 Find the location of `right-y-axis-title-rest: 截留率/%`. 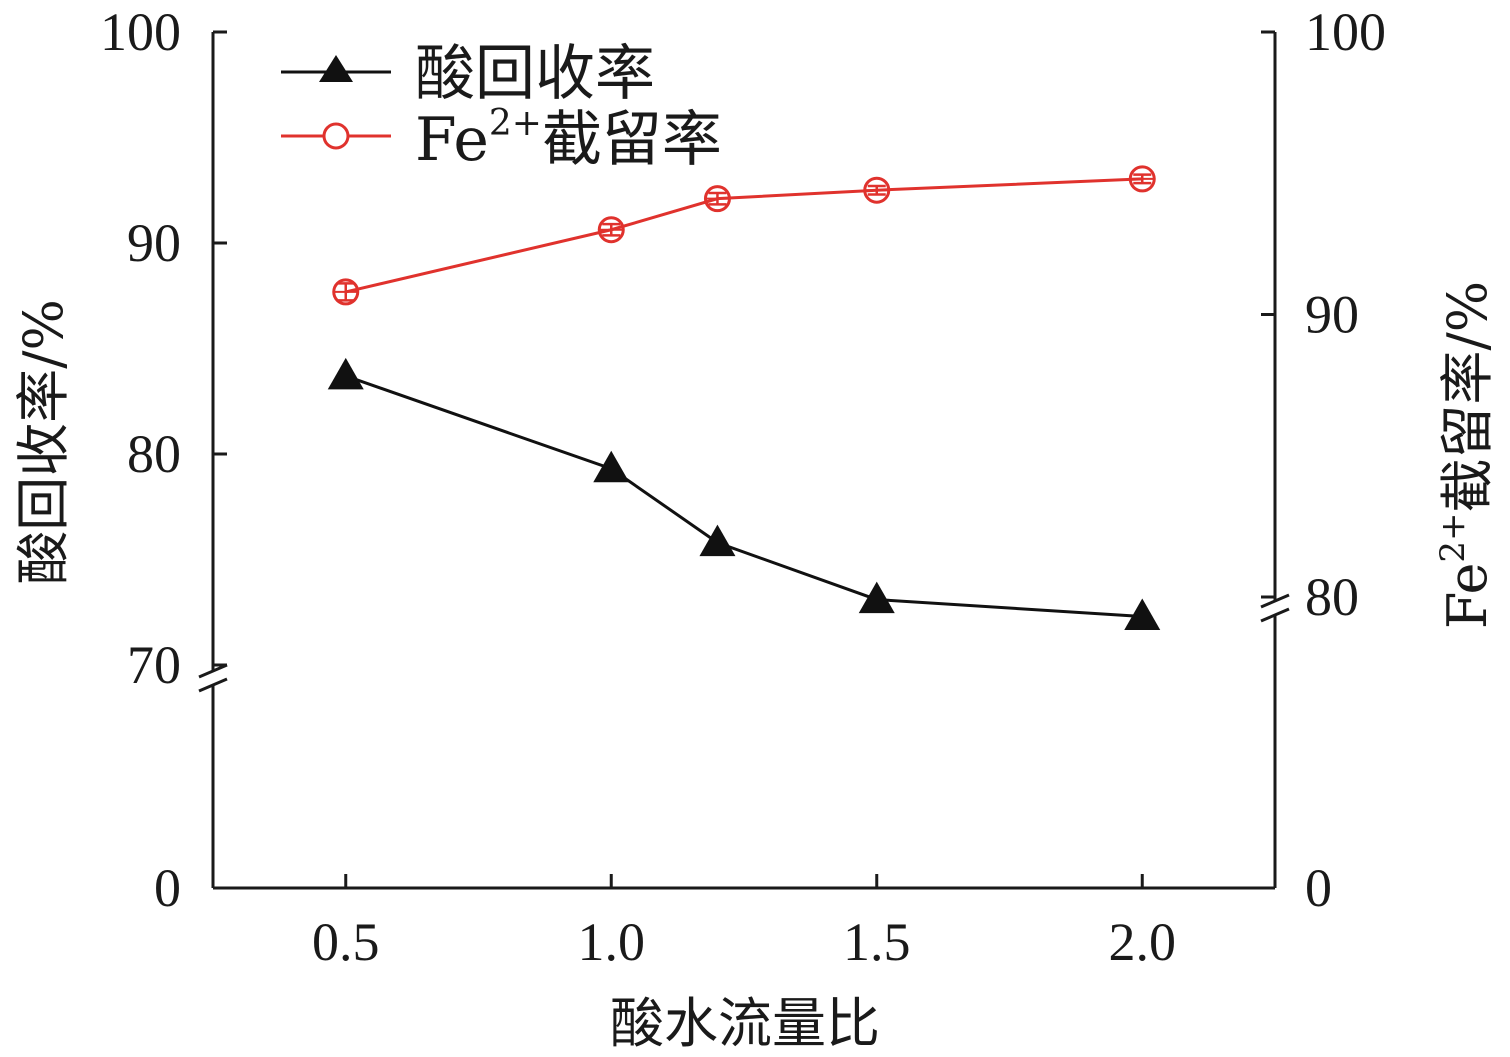

right-y-axis-title-rest: 截留率/% is located at coordinates (1467, 397).